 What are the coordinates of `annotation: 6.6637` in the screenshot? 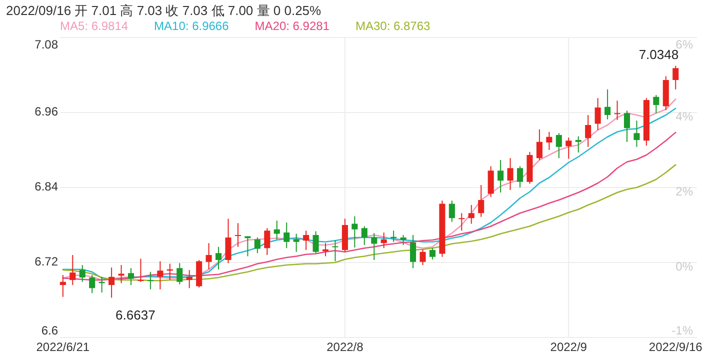 It's located at (136, 315).